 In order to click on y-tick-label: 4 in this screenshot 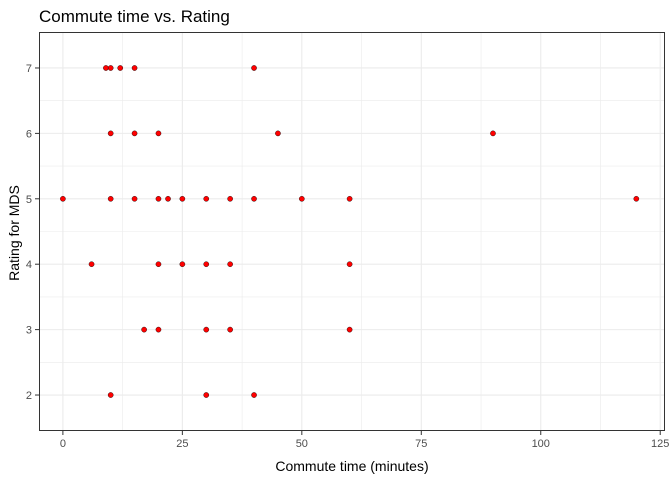, I will do `click(29, 265)`.